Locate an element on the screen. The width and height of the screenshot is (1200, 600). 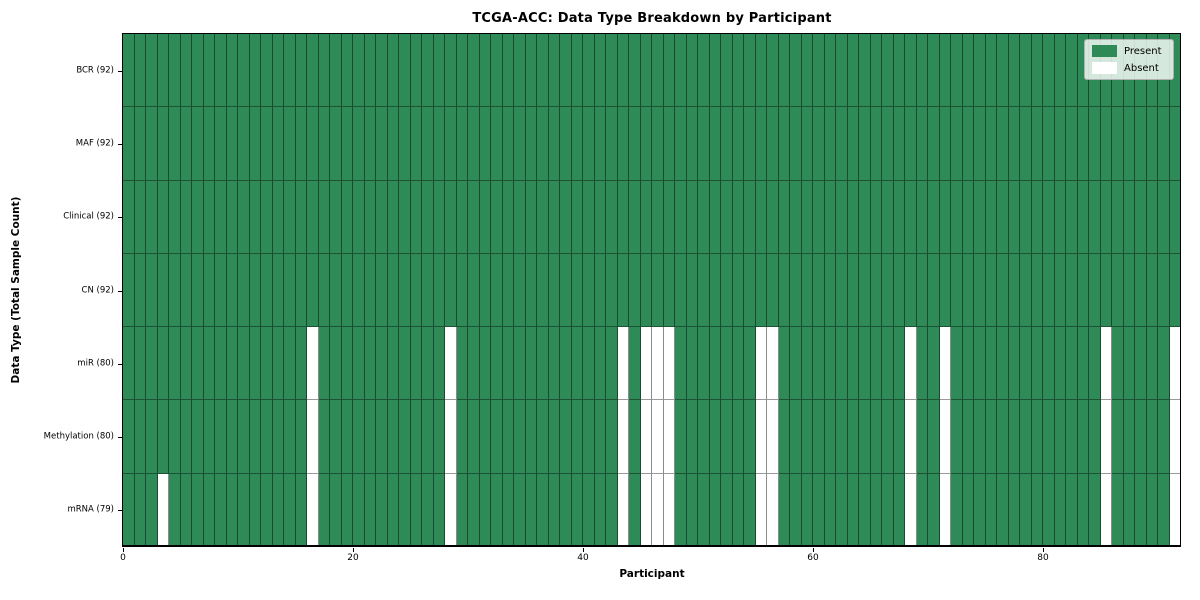
legend: Present Absent is located at coordinates (1129, 59).